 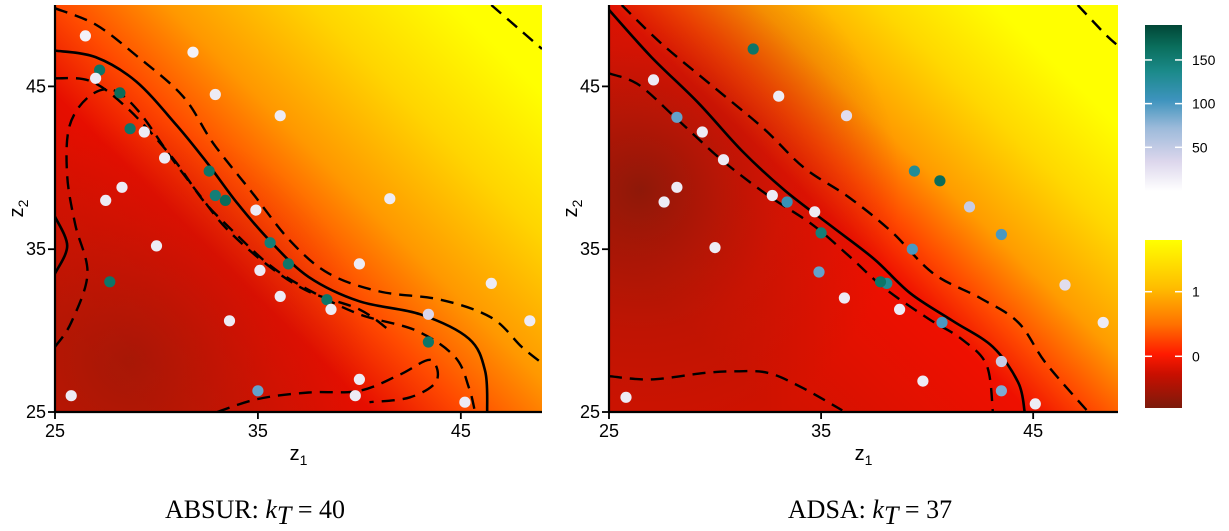 I want to click on legend-surface: 10, so click(x=1172, y=324).